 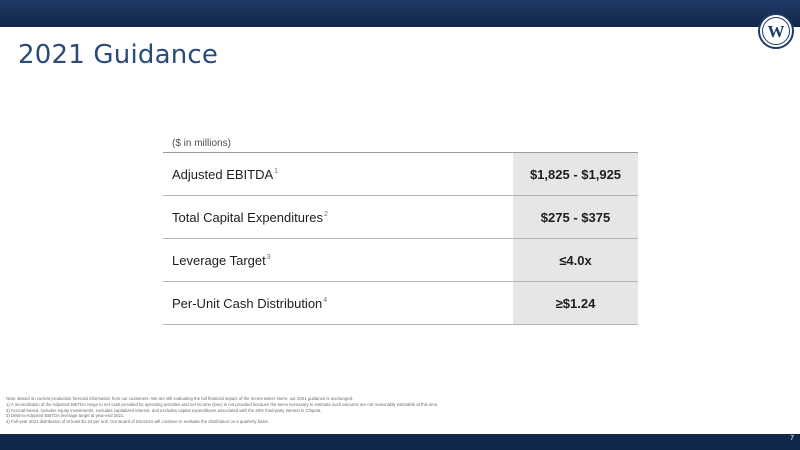 I want to click on row-label-text: Leverage Target, so click(x=219, y=260).